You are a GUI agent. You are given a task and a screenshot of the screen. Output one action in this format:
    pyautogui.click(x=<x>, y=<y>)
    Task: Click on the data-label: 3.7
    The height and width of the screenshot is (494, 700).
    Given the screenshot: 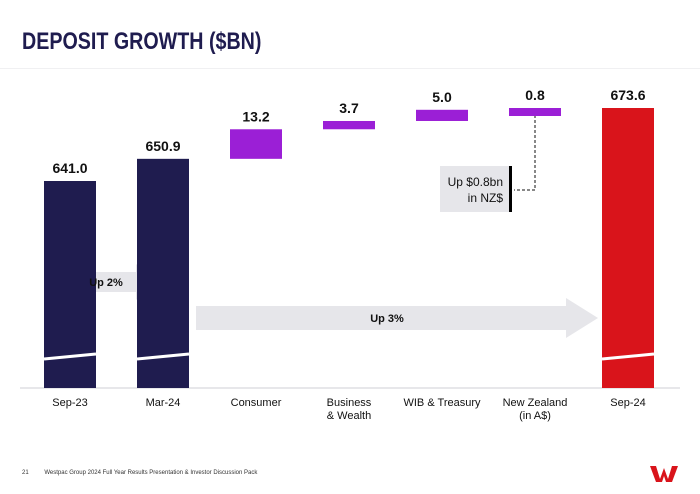 What is the action you would take?
    pyautogui.click(x=349, y=108)
    